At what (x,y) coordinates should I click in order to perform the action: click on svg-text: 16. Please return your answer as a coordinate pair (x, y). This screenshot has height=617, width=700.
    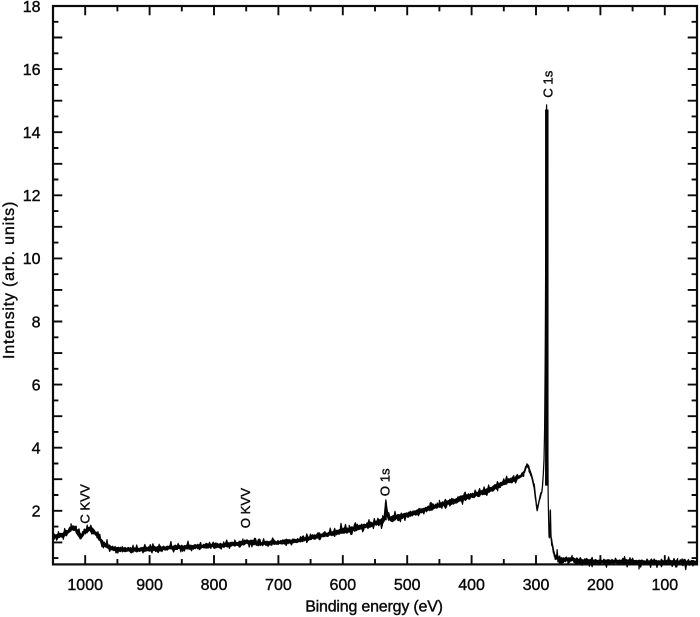
    Looking at the image, I should click on (32, 70).